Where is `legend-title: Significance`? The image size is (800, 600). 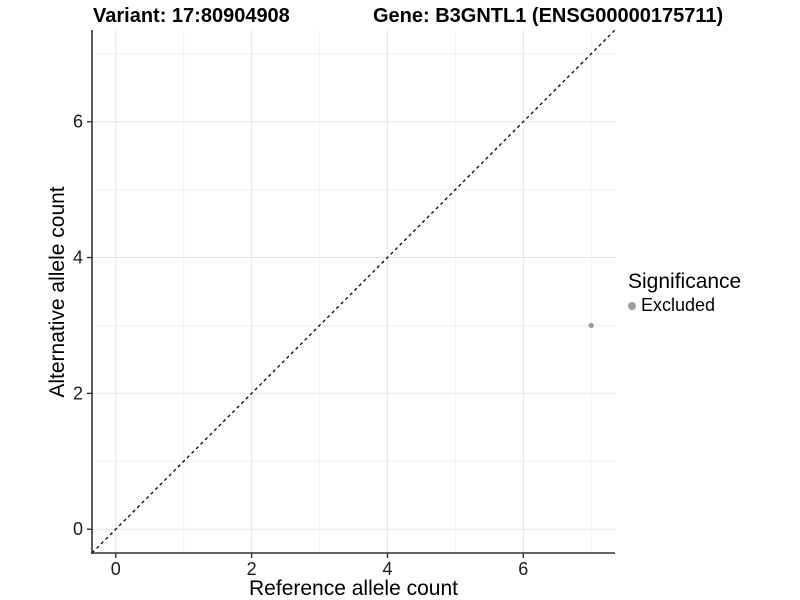
legend-title: Significance is located at coordinates (685, 281).